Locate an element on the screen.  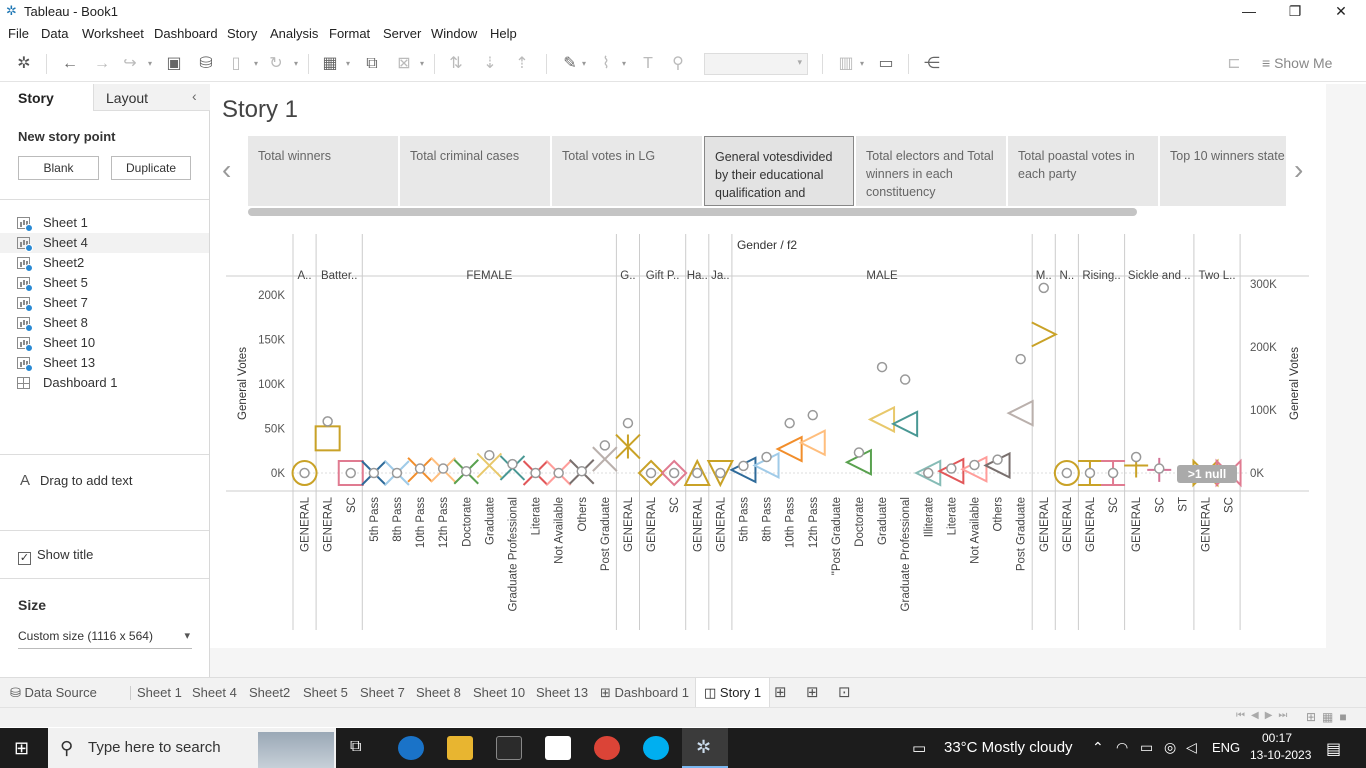
story-point: Top 10 winners state is located at coordinates (1223, 171).